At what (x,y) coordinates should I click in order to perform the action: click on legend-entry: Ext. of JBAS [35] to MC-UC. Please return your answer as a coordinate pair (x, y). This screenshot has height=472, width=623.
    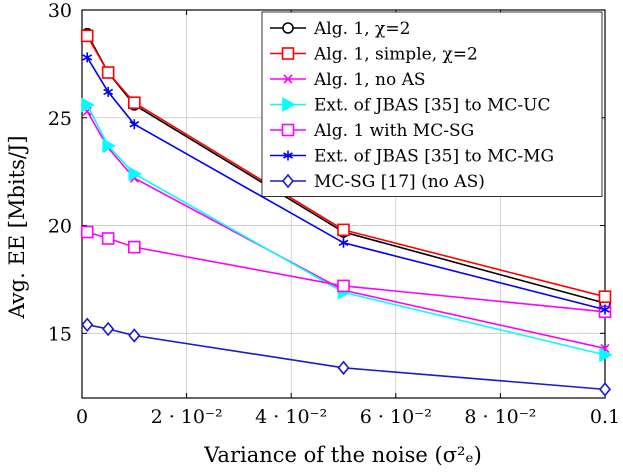
    Looking at the image, I should click on (410, 106).